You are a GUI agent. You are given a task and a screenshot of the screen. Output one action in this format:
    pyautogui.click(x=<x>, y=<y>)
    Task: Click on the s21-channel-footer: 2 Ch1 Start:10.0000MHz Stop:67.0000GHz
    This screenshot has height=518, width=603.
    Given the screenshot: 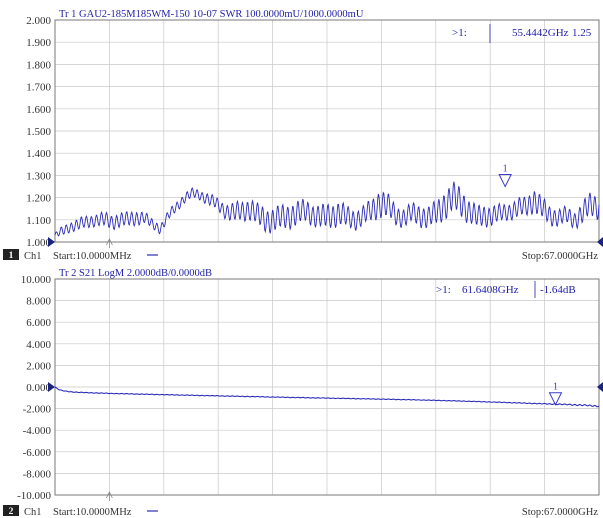 What is the action you would take?
    pyautogui.click(x=300, y=511)
    